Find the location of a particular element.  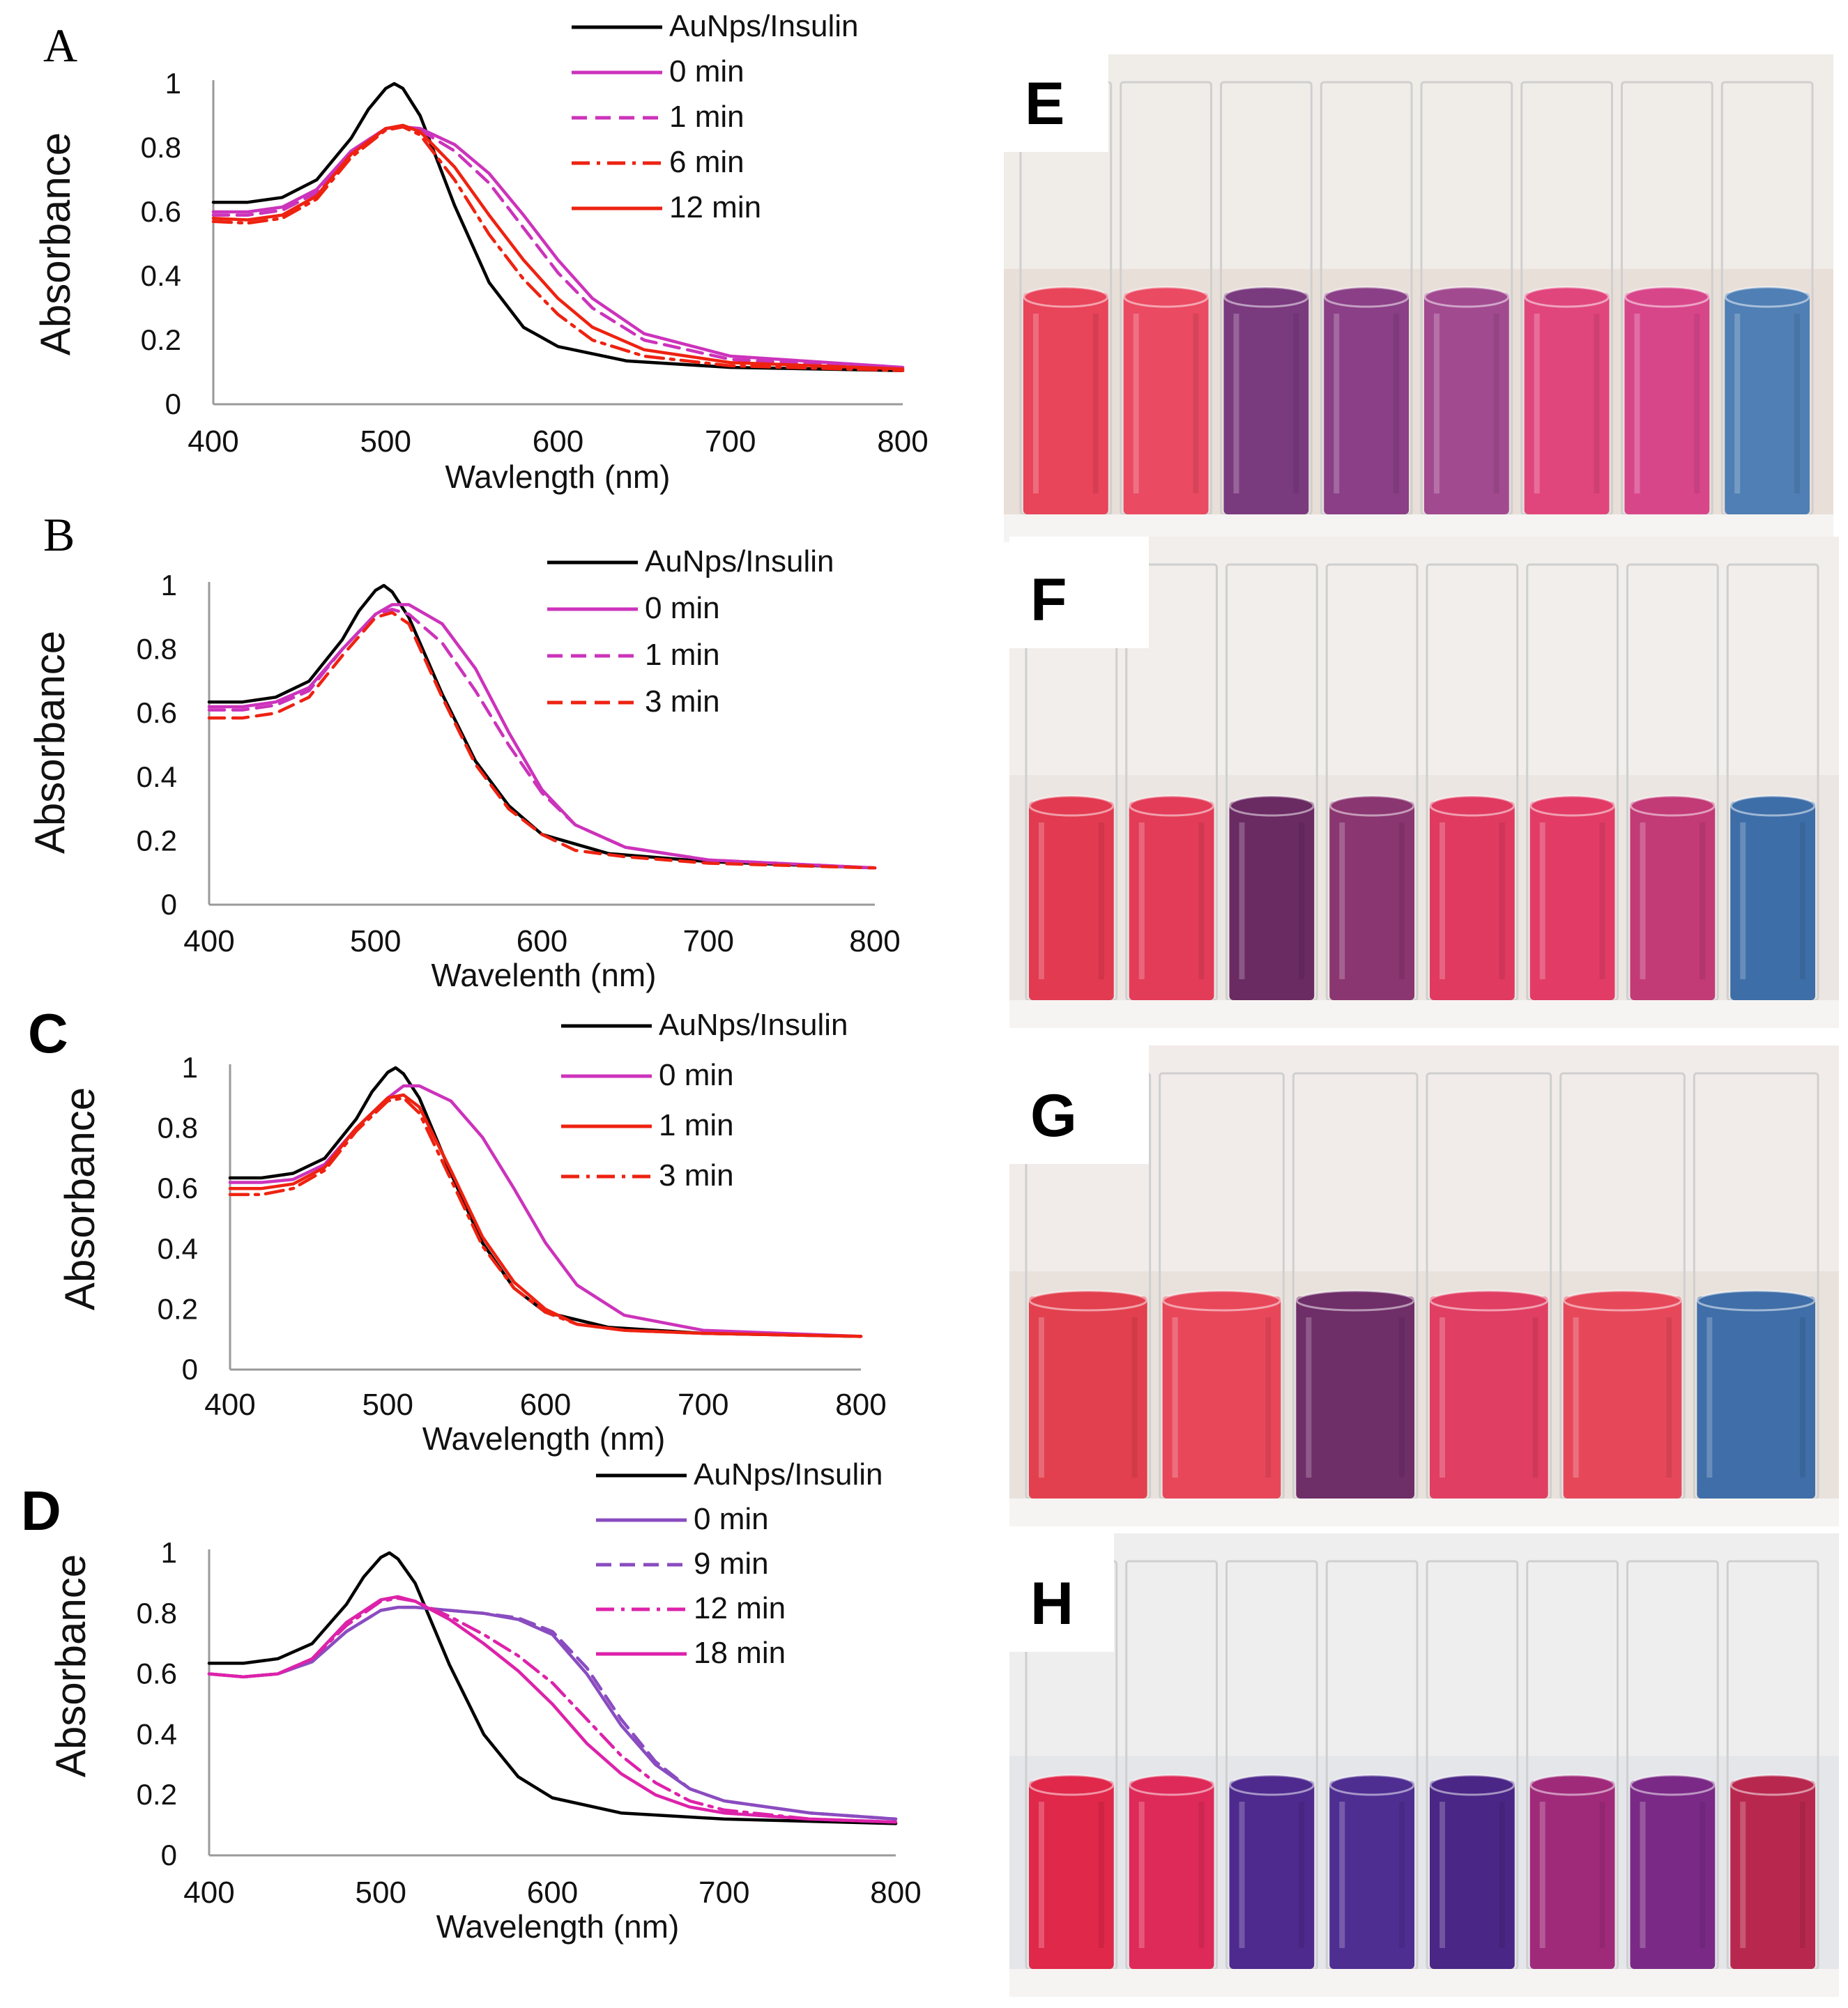

photo-panel-g: G is located at coordinates (1424, 1285).